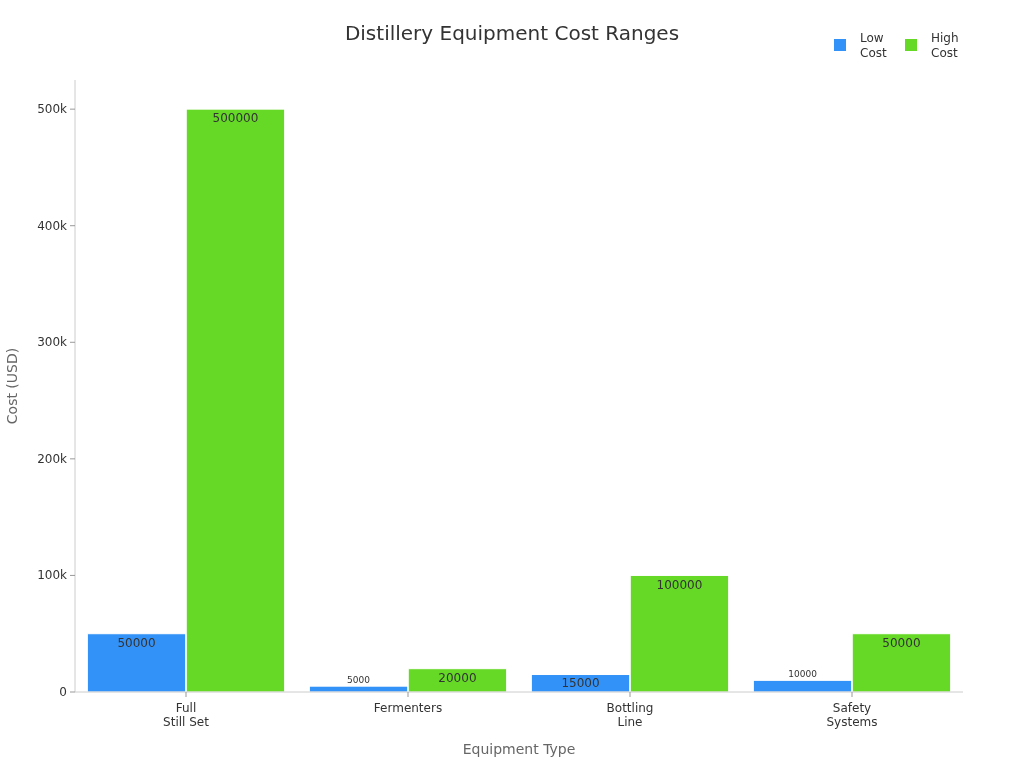 The image size is (1024, 768). Describe the element at coordinates (803, 674) in the screenshot. I see `data-label: 10000` at that location.